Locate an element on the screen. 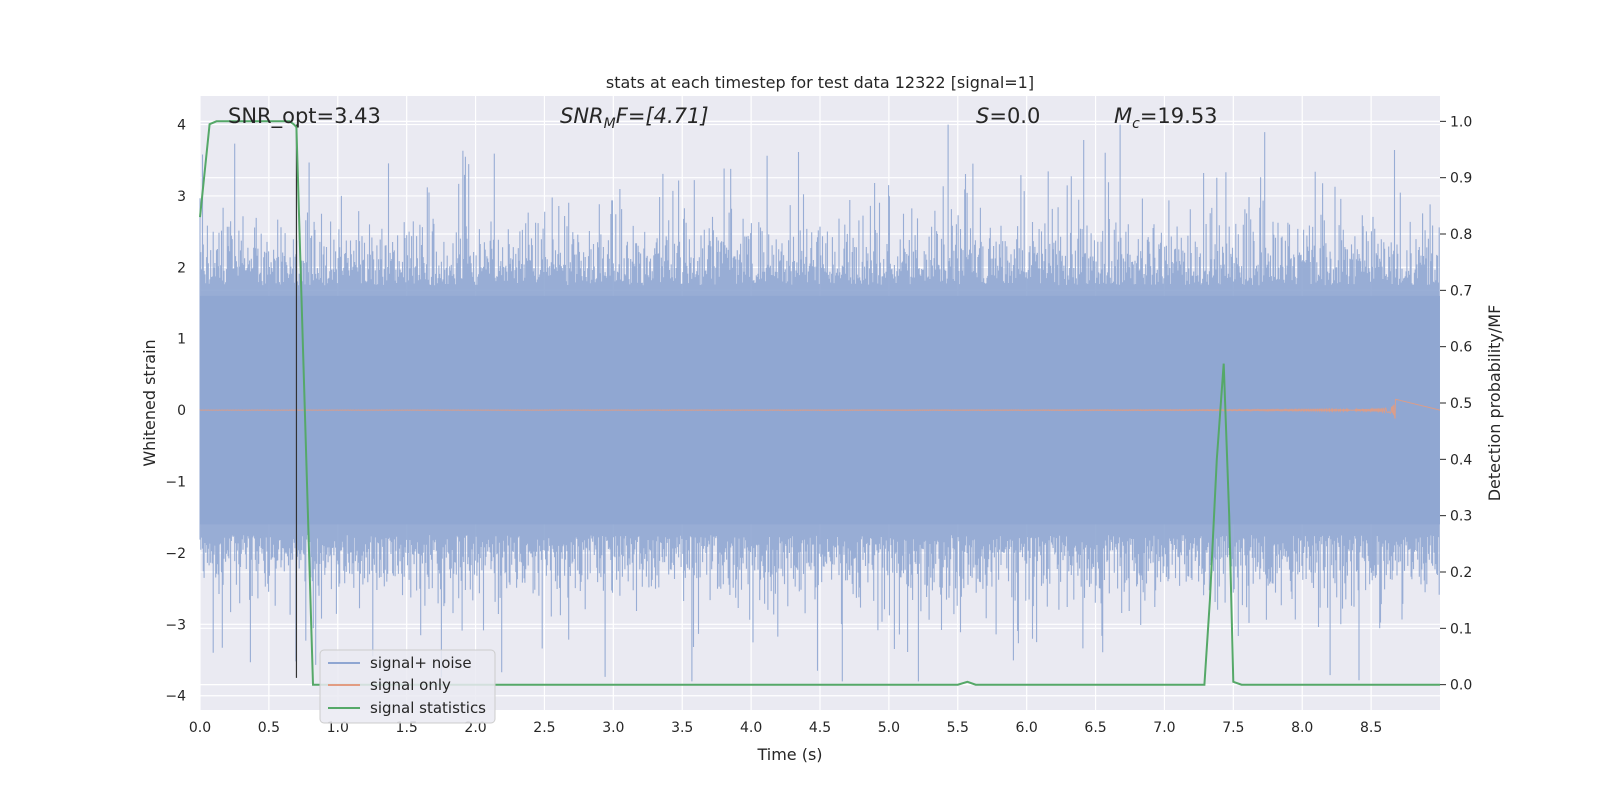  x-tick-label: 2.5 is located at coordinates (544, 728).